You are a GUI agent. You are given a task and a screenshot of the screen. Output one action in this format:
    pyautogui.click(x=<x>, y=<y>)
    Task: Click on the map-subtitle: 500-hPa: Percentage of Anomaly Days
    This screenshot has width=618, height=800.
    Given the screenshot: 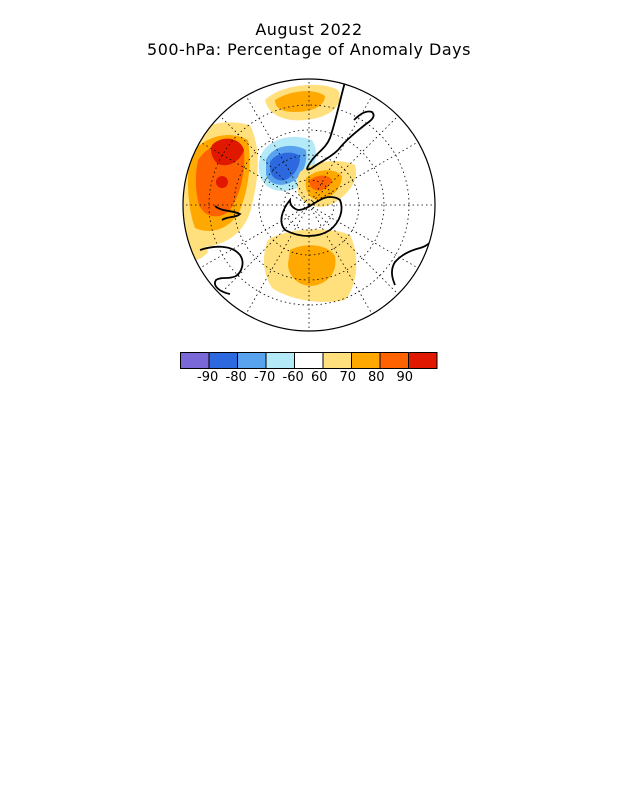 What is the action you would take?
    pyautogui.click(x=309, y=49)
    